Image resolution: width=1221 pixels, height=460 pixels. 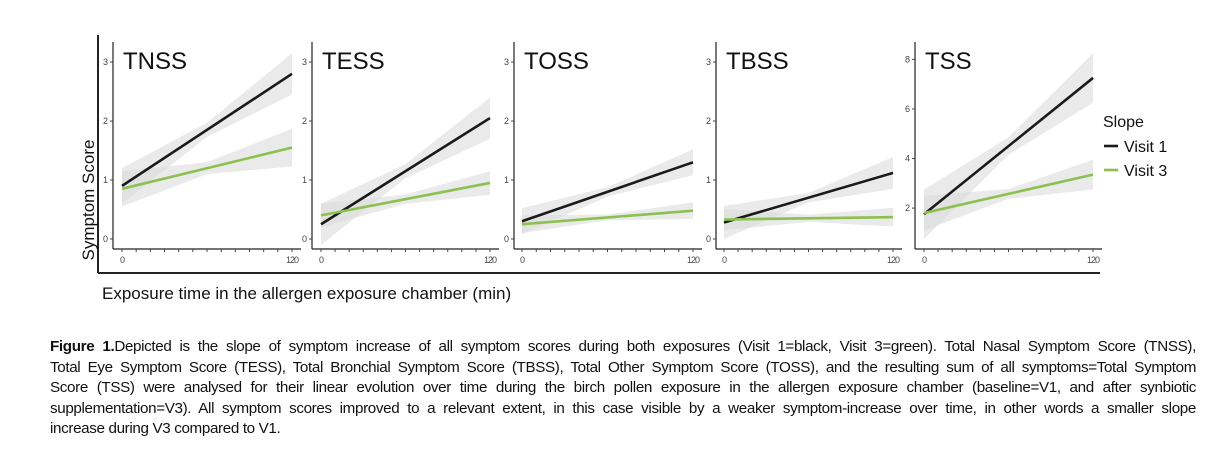 I want to click on toss-y-tick-label: 3, so click(x=506, y=62).